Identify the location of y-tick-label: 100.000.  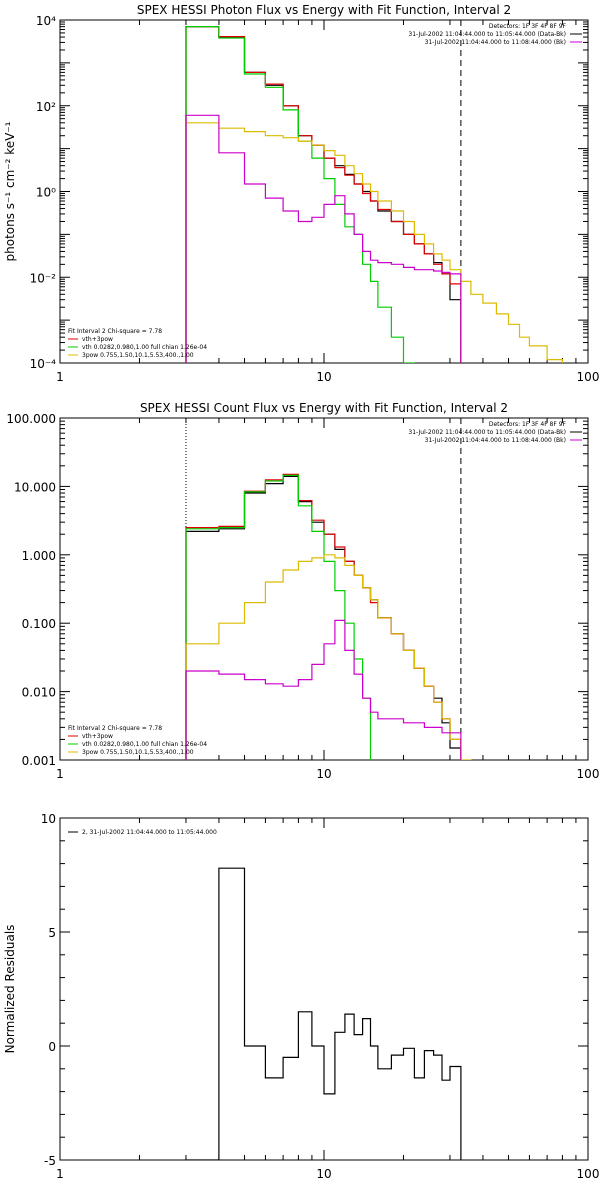
(31, 419).